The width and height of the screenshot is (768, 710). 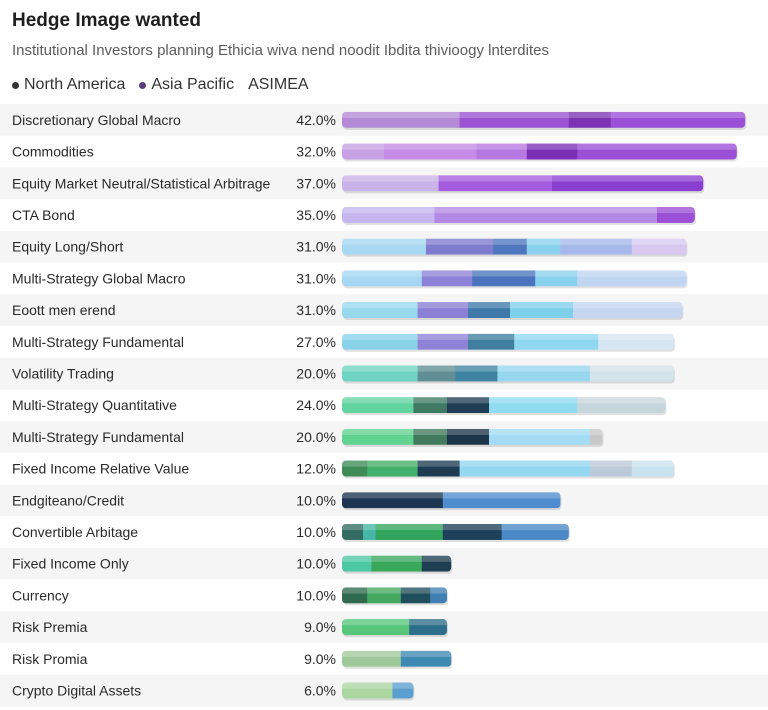 I want to click on category-label: Commodities, so click(x=53, y=152).